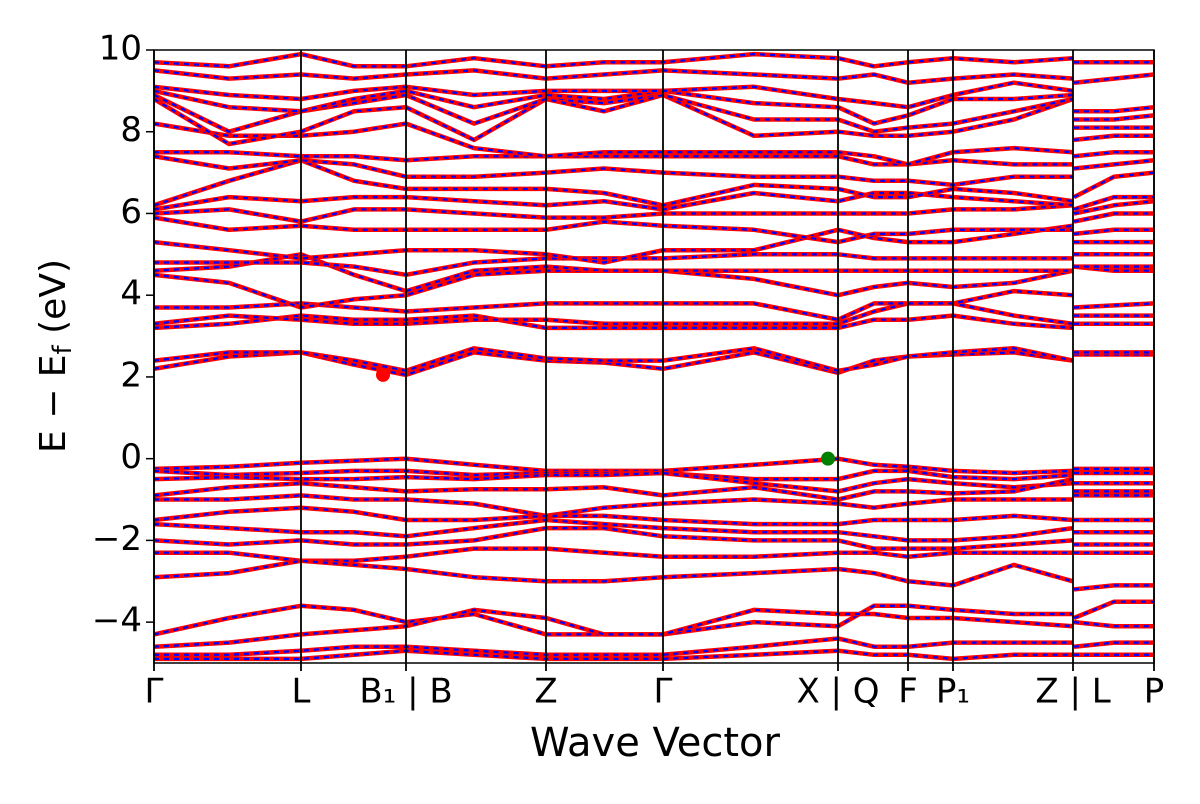 The height and width of the screenshot is (804, 1200). I want to click on x-tick-label: L, so click(301, 692).